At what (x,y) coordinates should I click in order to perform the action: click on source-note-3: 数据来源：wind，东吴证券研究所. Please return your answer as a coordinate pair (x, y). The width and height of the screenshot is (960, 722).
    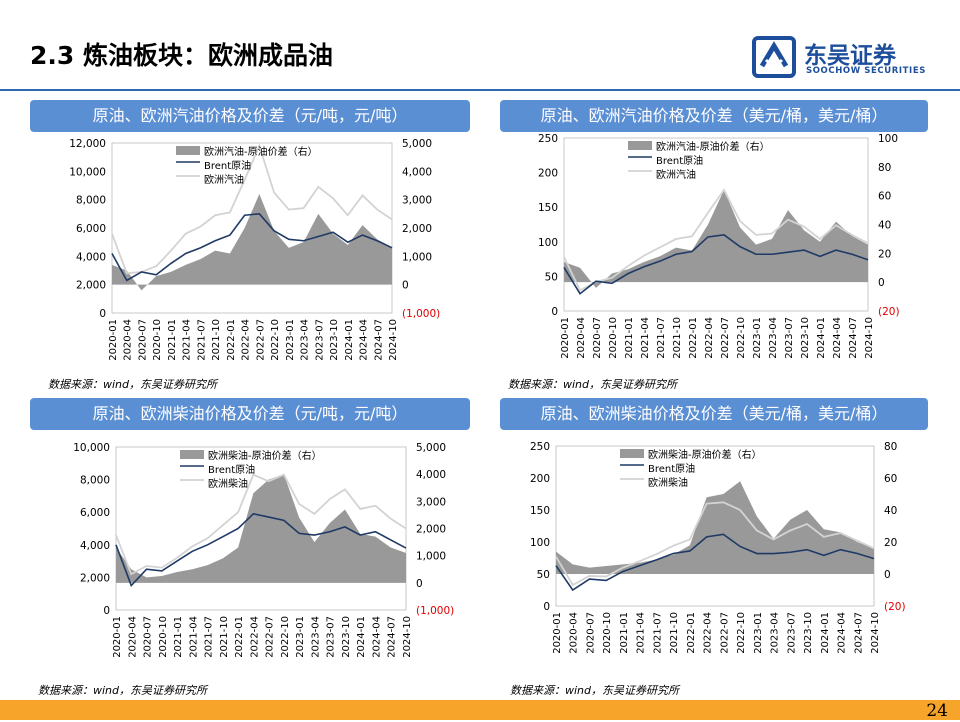
    Looking at the image, I should click on (123, 690).